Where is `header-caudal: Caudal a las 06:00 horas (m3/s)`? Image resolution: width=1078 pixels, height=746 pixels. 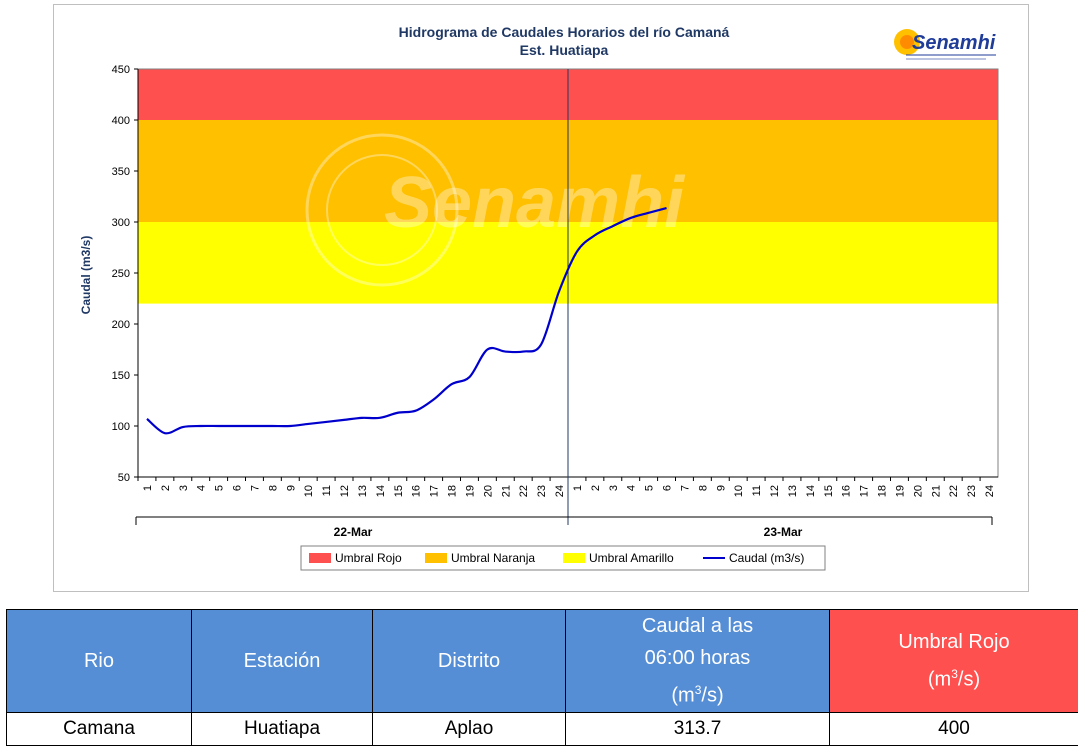
header-caudal: Caudal a las 06:00 horas (m3/s) is located at coordinates (698, 661).